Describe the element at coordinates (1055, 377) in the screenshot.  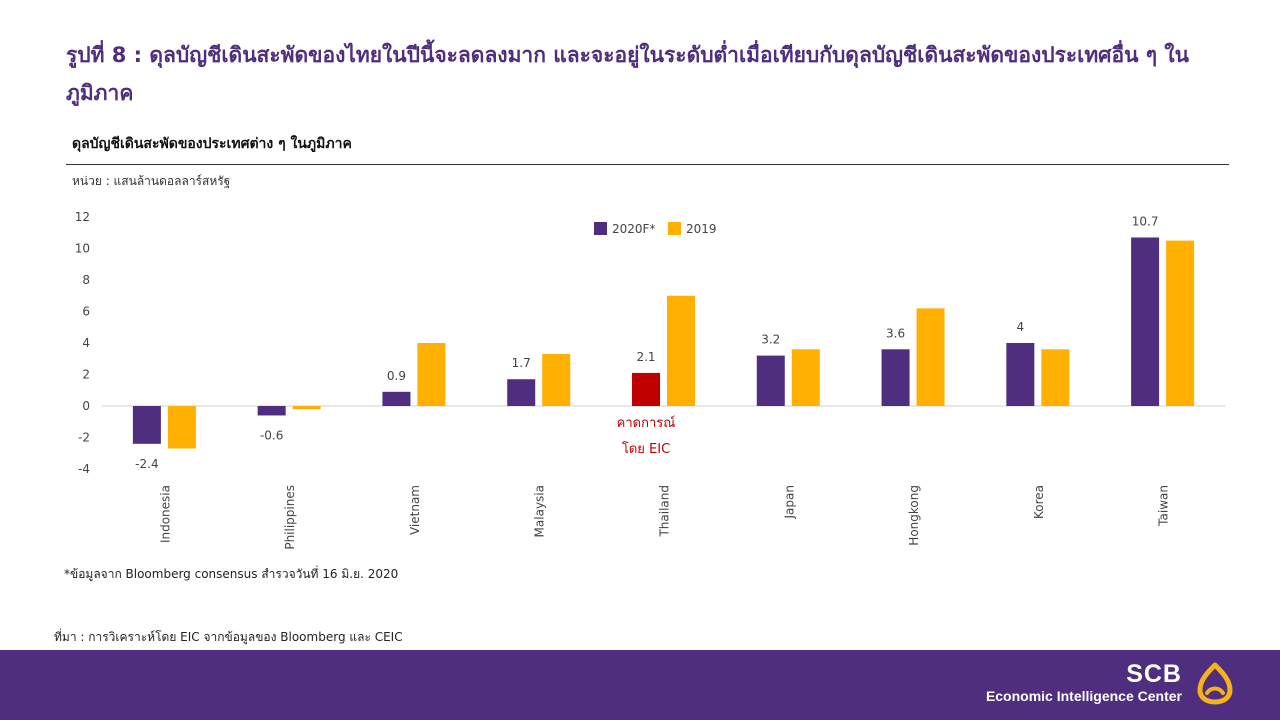
I see `bar-korea-2019` at that location.